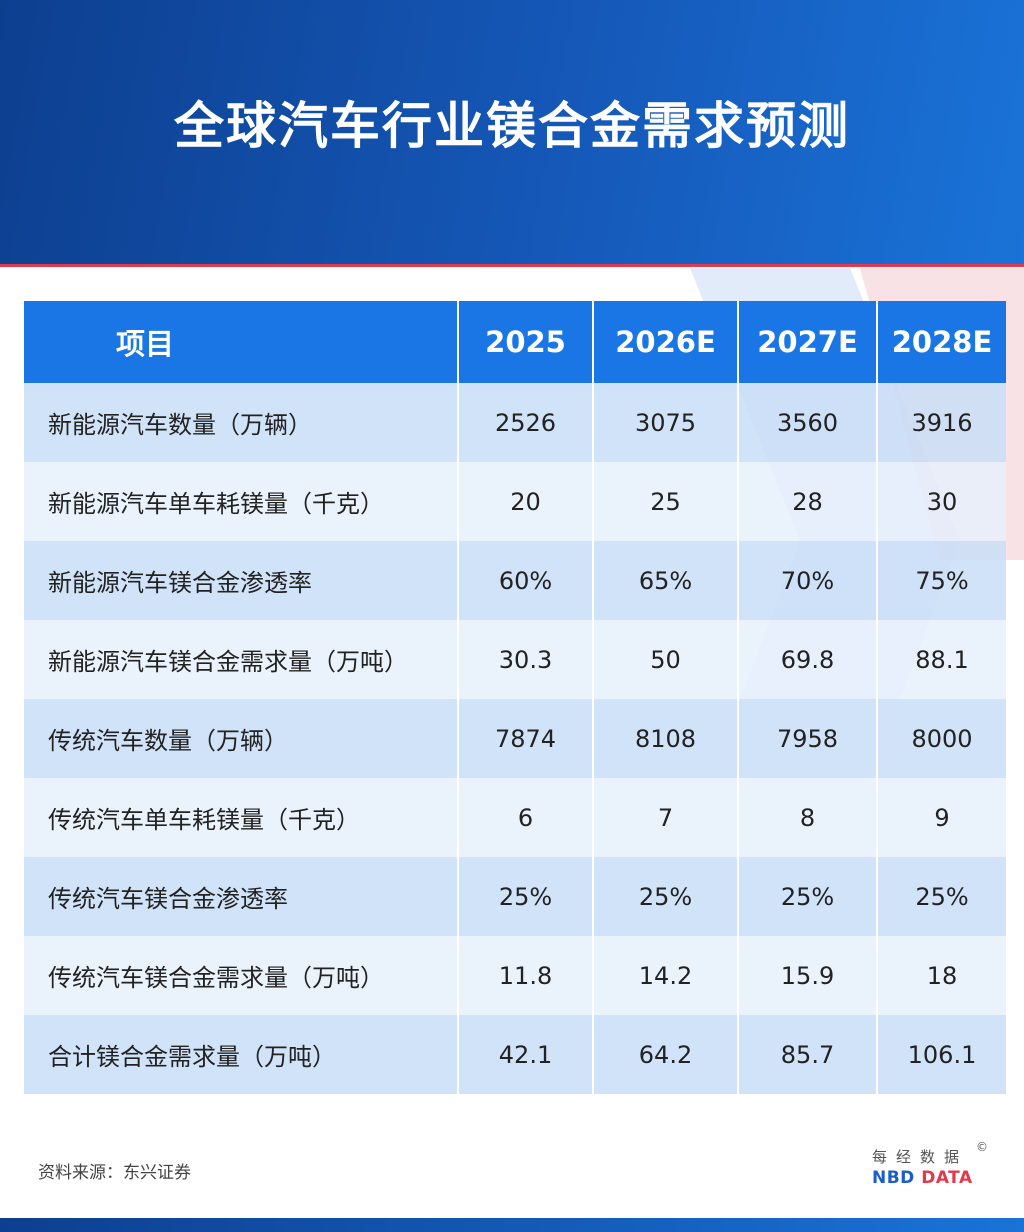 This screenshot has height=1232, width=1024. What do you see at coordinates (241, 738) in the screenshot?
I see `row-label: 传统汽车数量（万辆）` at bounding box center [241, 738].